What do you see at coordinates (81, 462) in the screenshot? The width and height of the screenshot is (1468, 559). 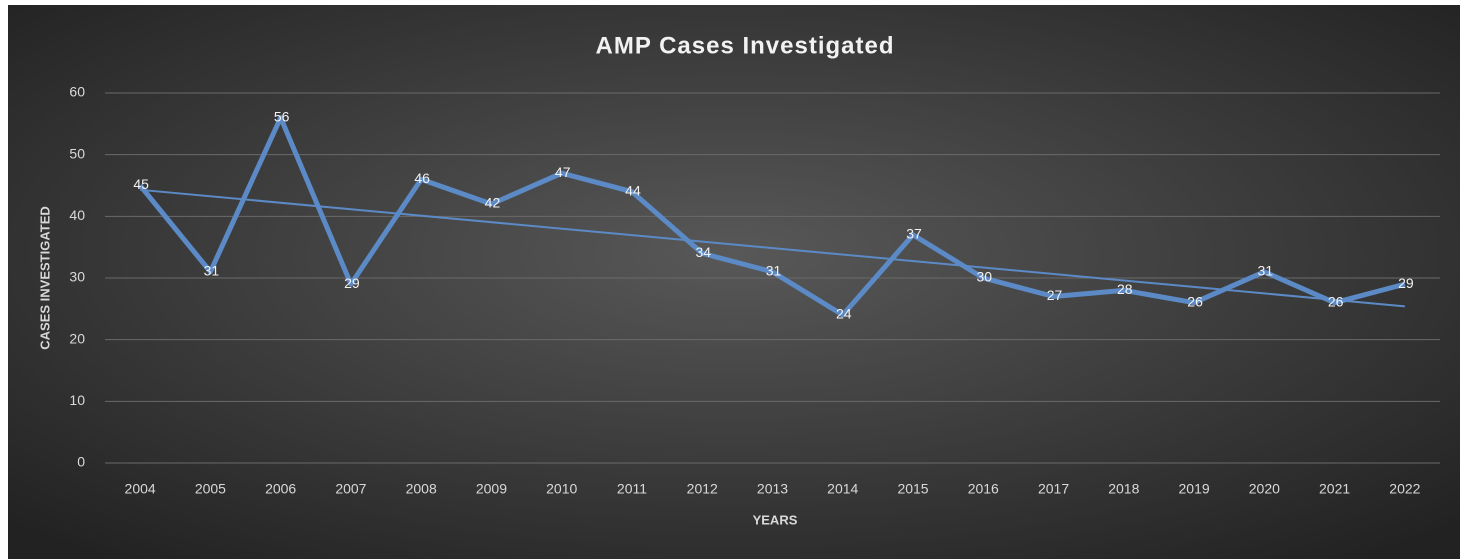 I see `y-tick-label: 0` at bounding box center [81, 462].